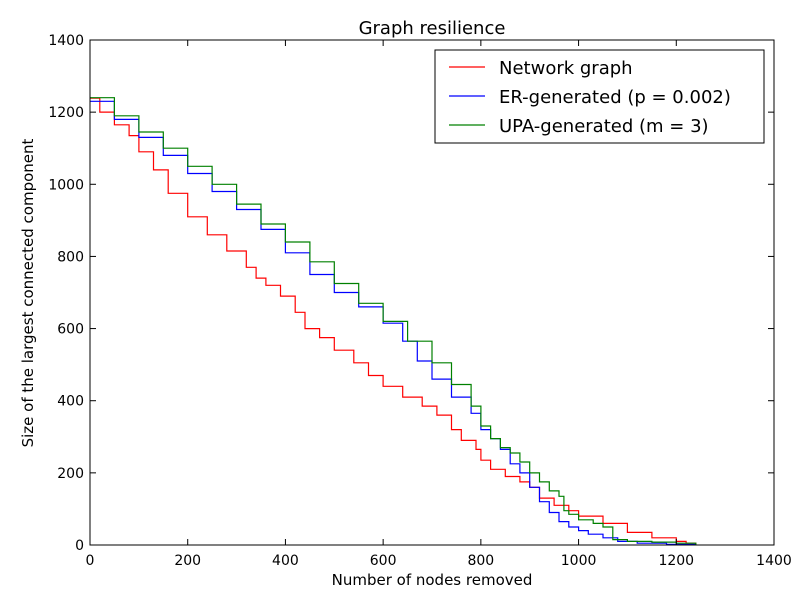  Describe the element at coordinates (90, 561) in the screenshot. I see `x-tick-label: 0` at that location.